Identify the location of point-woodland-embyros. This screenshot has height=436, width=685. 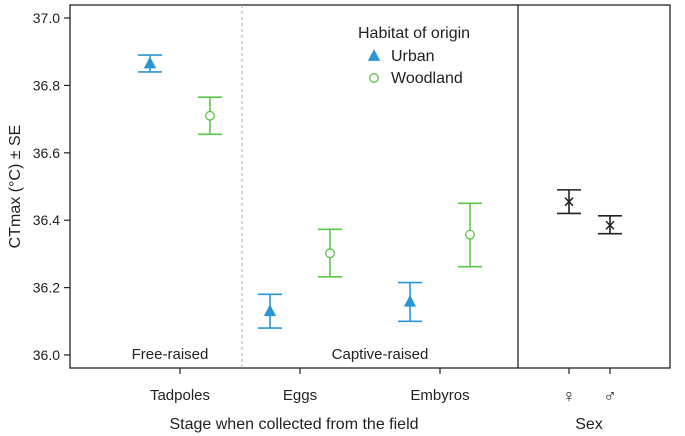
(470, 235).